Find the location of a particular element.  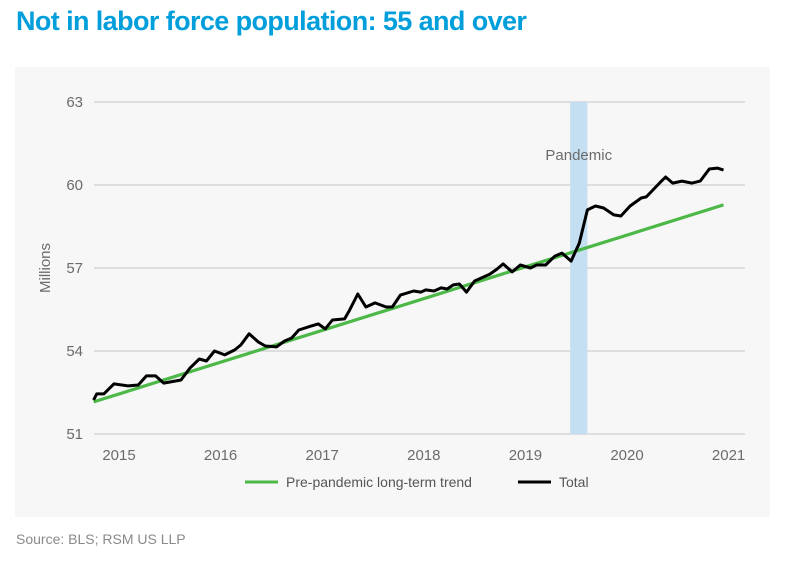

x-tick-label: 2017 is located at coordinates (322, 455).